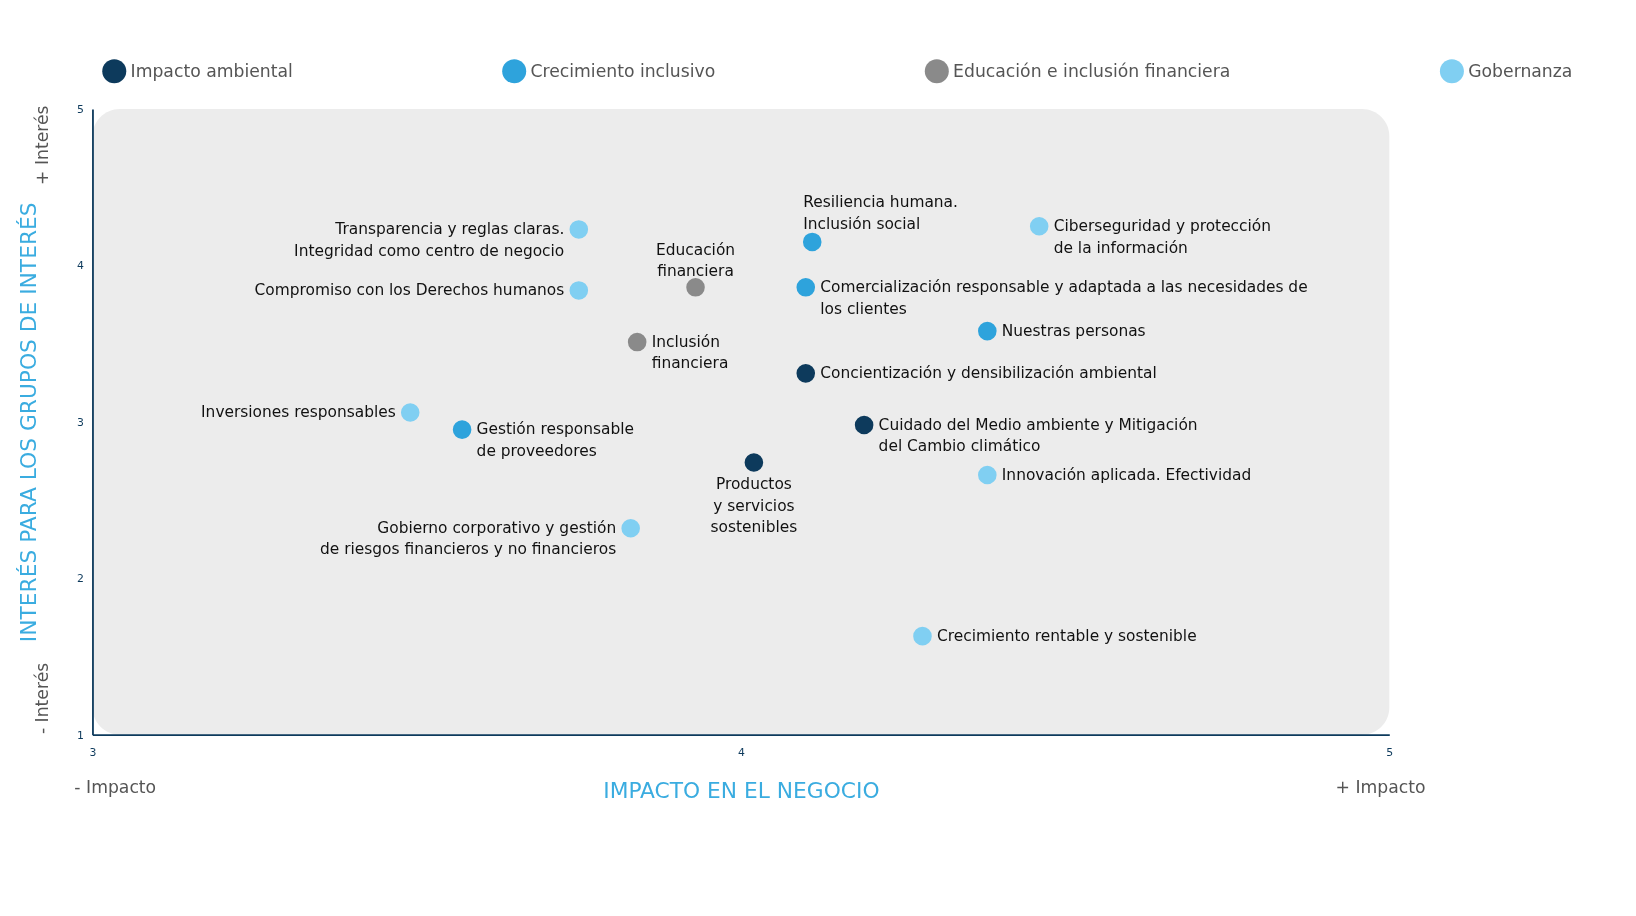  Describe the element at coordinates (988, 372) in the screenshot. I see `annotation: Concientización y densibilización ambiental` at that location.